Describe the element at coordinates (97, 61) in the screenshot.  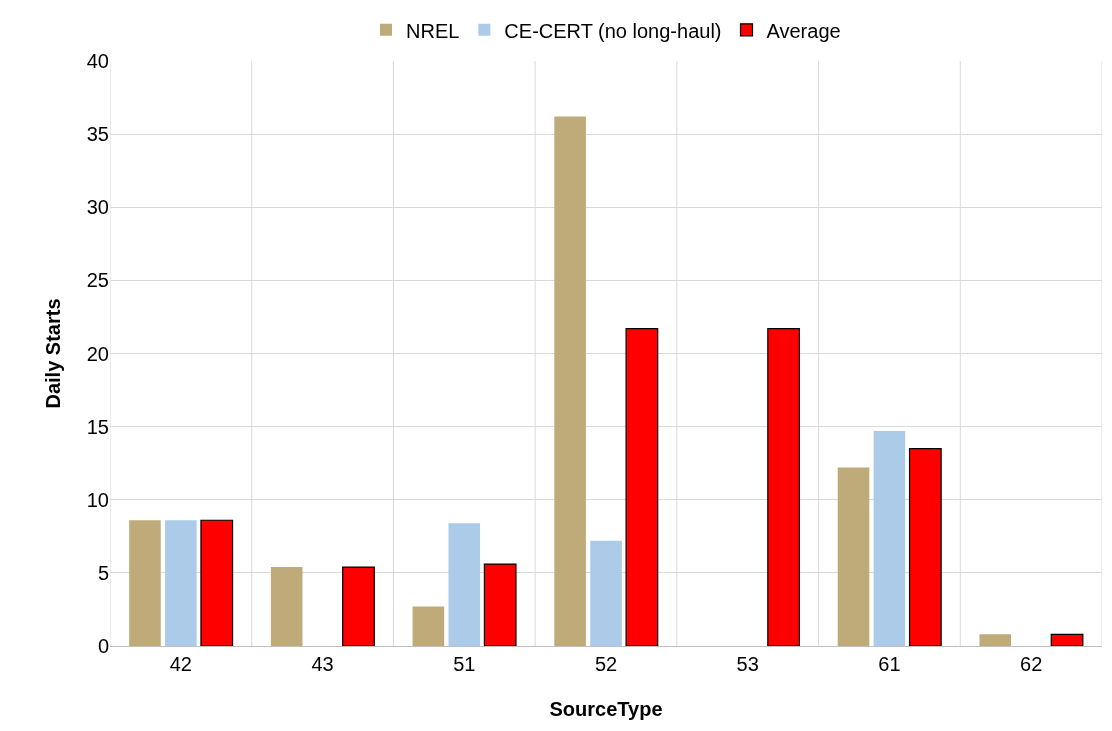
I see `y-tick-label: 40` at that location.